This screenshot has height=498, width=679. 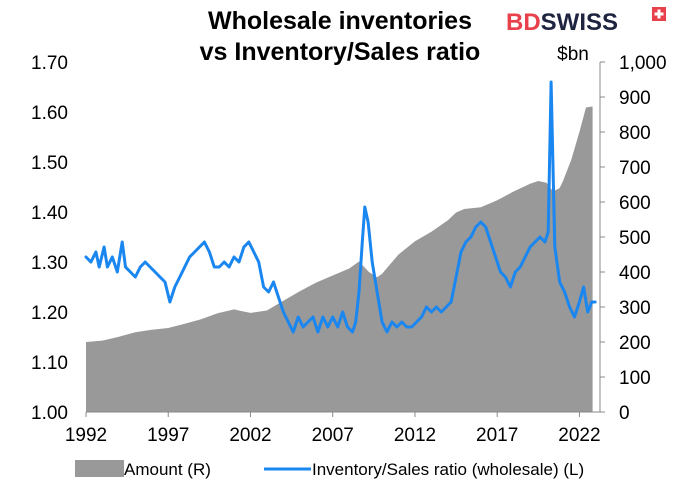 I want to click on brand-name: BDSWISS, so click(x=562, y=22).